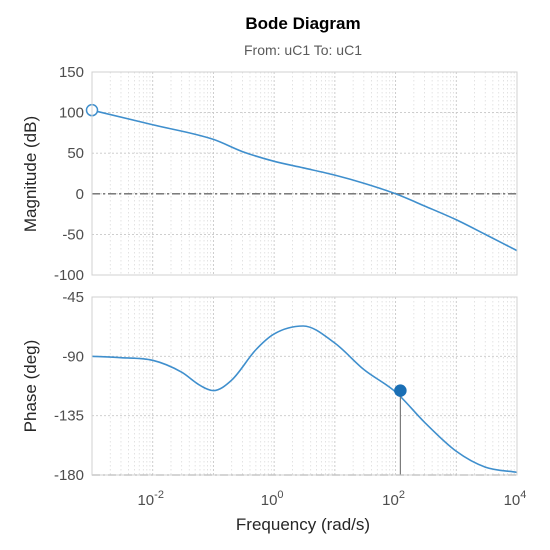  What do you see at coordinates (73, 234) in the screenshot?
I see `magnitude-y-tick-label: -50` at bounding box center [73, 234].